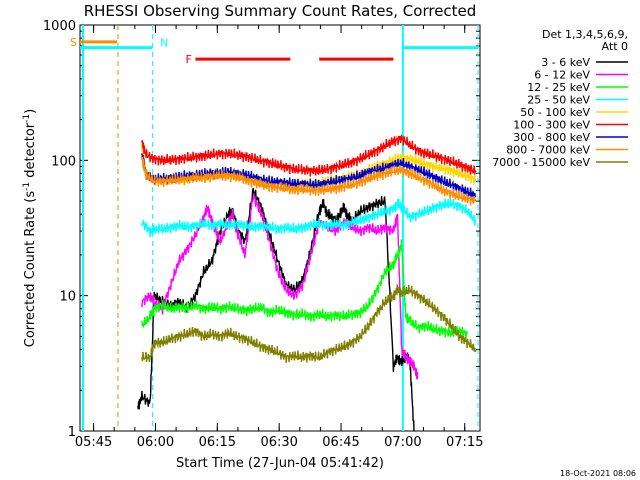 The width and height of the screenshot is (640, 480). What do you see at coordinates (217, 442) in the screenshot?
I see `x-tick-label: 06:15` at bounding box center [217, 442].